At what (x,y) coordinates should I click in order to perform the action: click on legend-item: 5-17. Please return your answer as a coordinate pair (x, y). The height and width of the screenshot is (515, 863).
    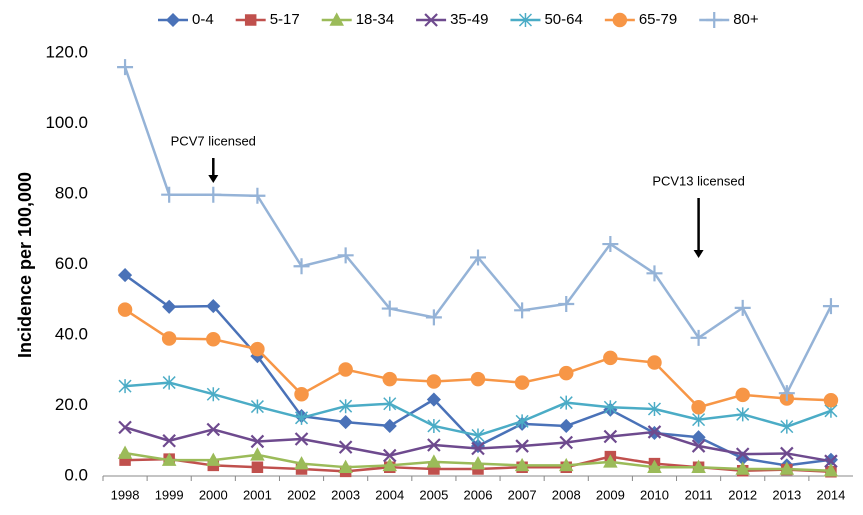
    Looking at the image, I should click on (267, 19).